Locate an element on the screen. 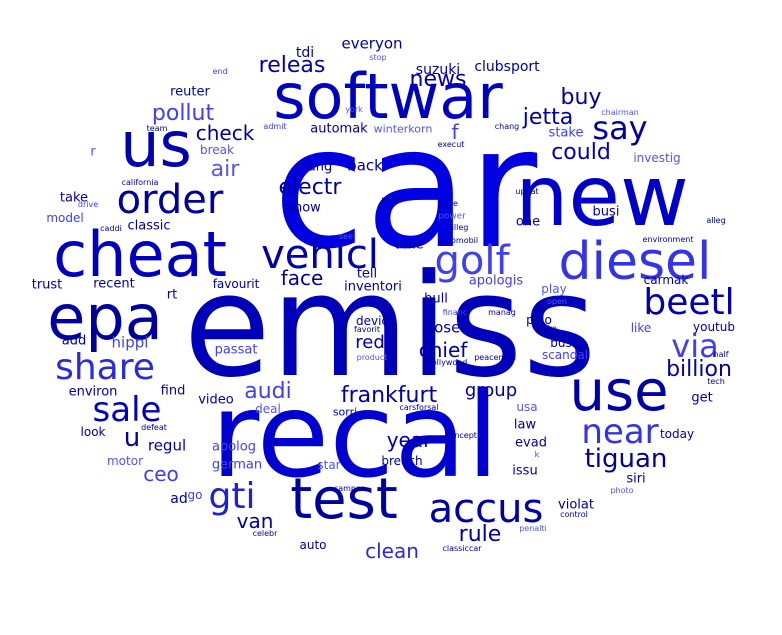 This screenshot has height=635, width=782. word-chairman: chairman is located at coordinates (620, 112).